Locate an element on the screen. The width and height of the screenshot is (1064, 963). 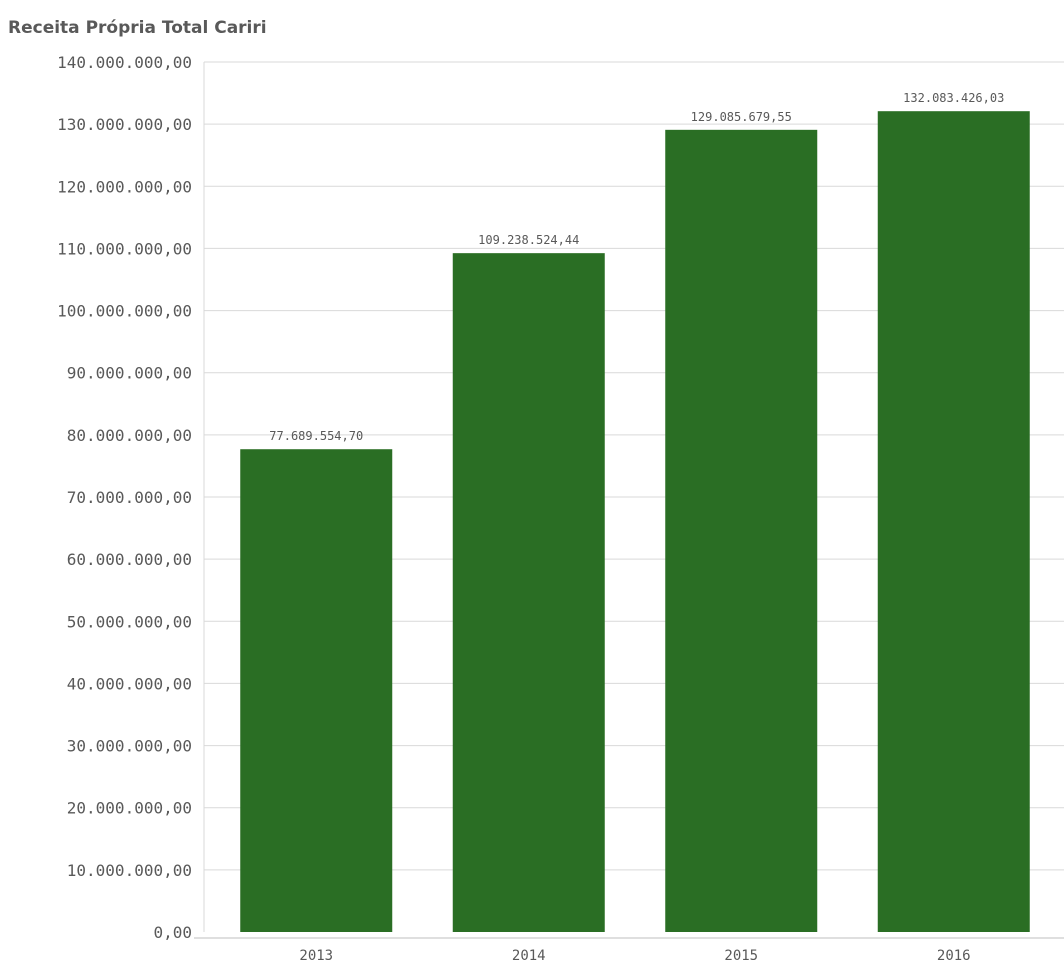
y-tick-label: 0,00 is located at coordinates (172, 932).